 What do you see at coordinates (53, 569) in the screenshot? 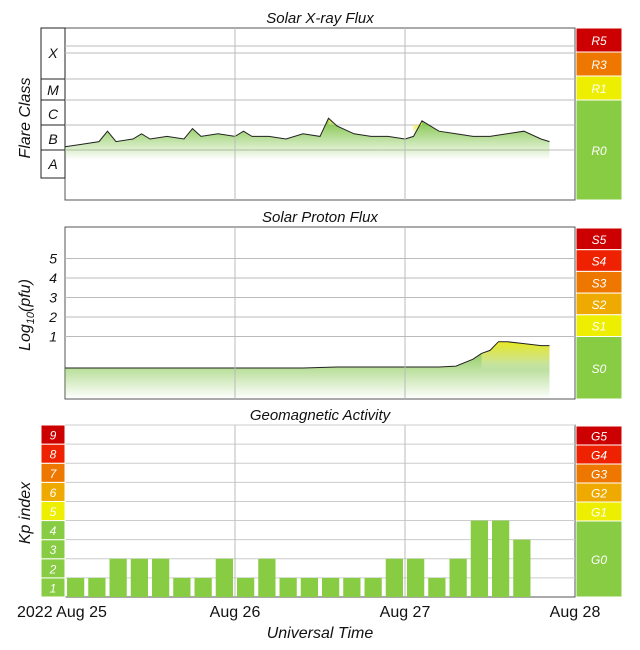
I see `kp-ytick: 2` at bounding box center [53, 569].